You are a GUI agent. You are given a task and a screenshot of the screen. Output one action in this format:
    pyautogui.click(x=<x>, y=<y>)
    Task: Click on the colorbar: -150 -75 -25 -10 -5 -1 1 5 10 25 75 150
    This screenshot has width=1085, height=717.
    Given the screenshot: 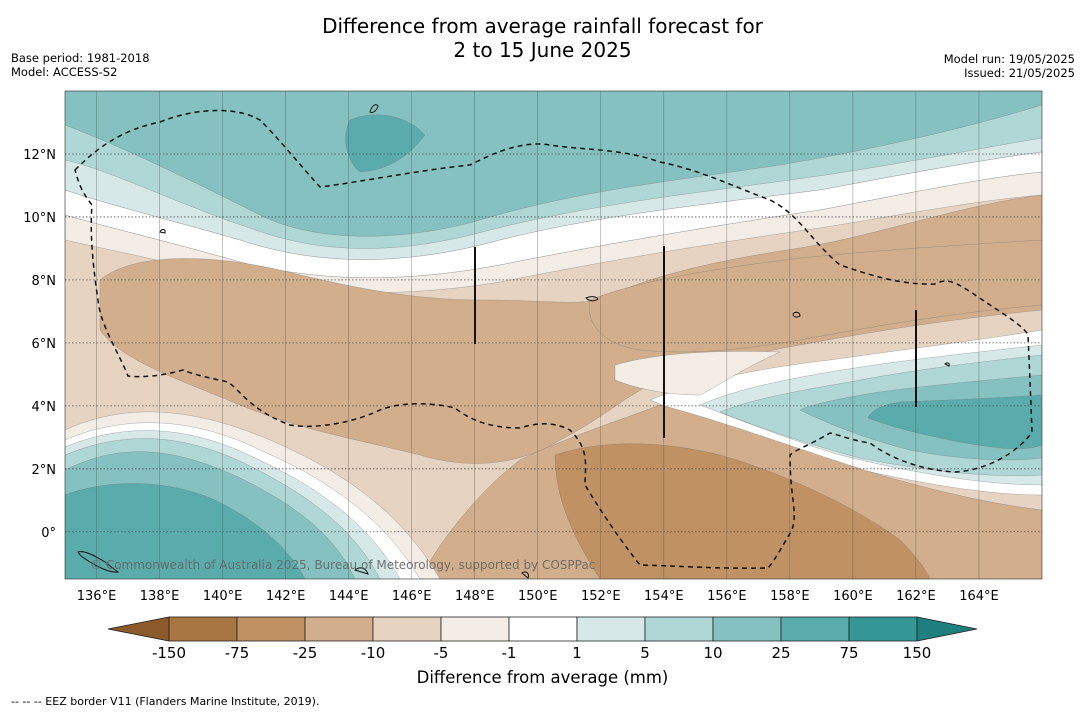 What is the action you would take?
    pyautogui.click(x=542, y=639)
    